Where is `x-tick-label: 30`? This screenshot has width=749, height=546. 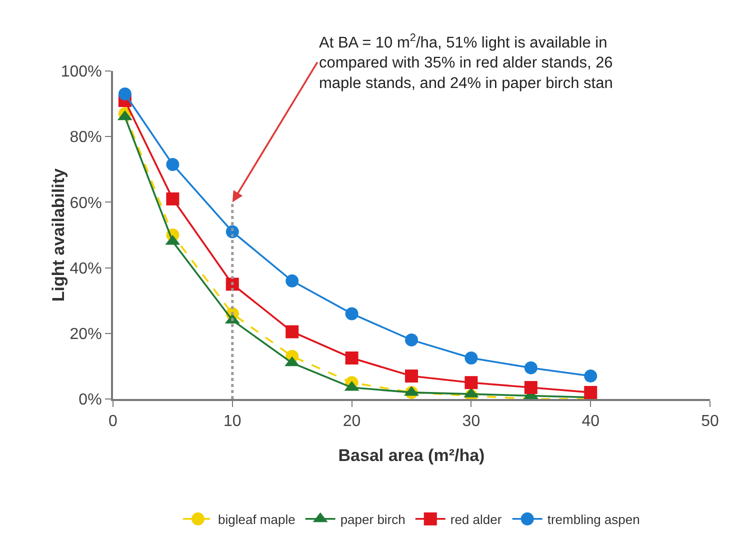
x-tick-label: 30 is located at coordinates (471, 421).